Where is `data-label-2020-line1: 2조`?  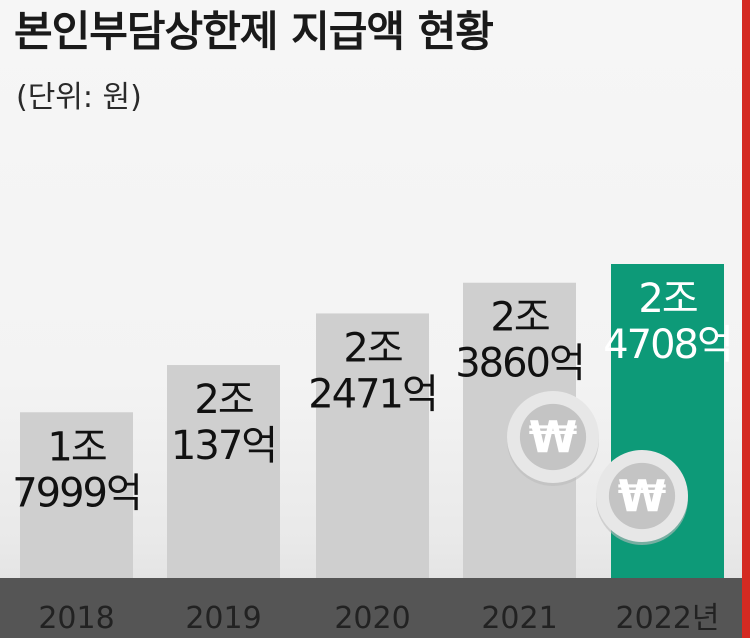
data-label-2020-line1: 2조 is located at coordinates (372, 348).